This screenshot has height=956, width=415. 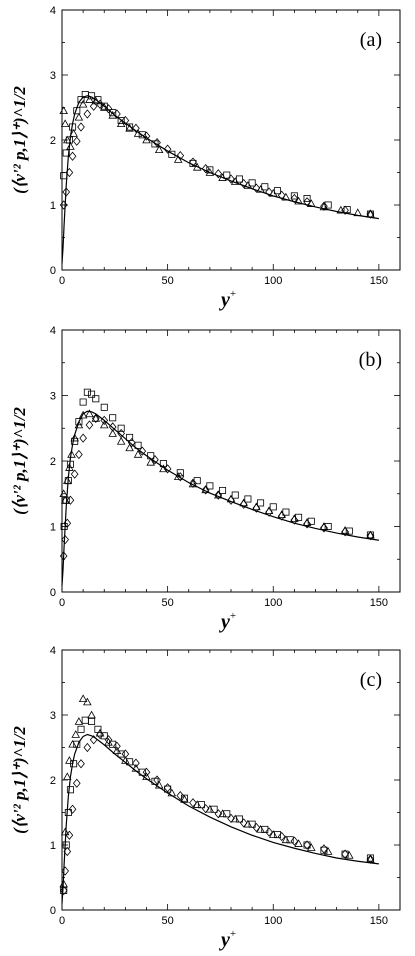 What do you see at coordinates (19, 780) in the screenshot?
I see `chart-c-y-axis-title: (⟨v'² p,1⟩⁺)^1/2` at bounding box center [19, 780].